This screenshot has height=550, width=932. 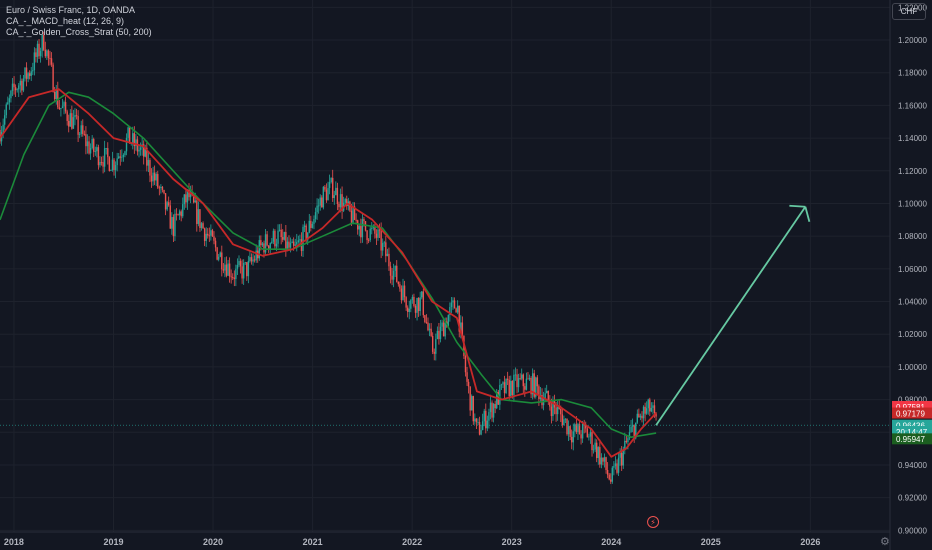 I want to click on x-tick-label: 2023, so click(x=512, y=542).